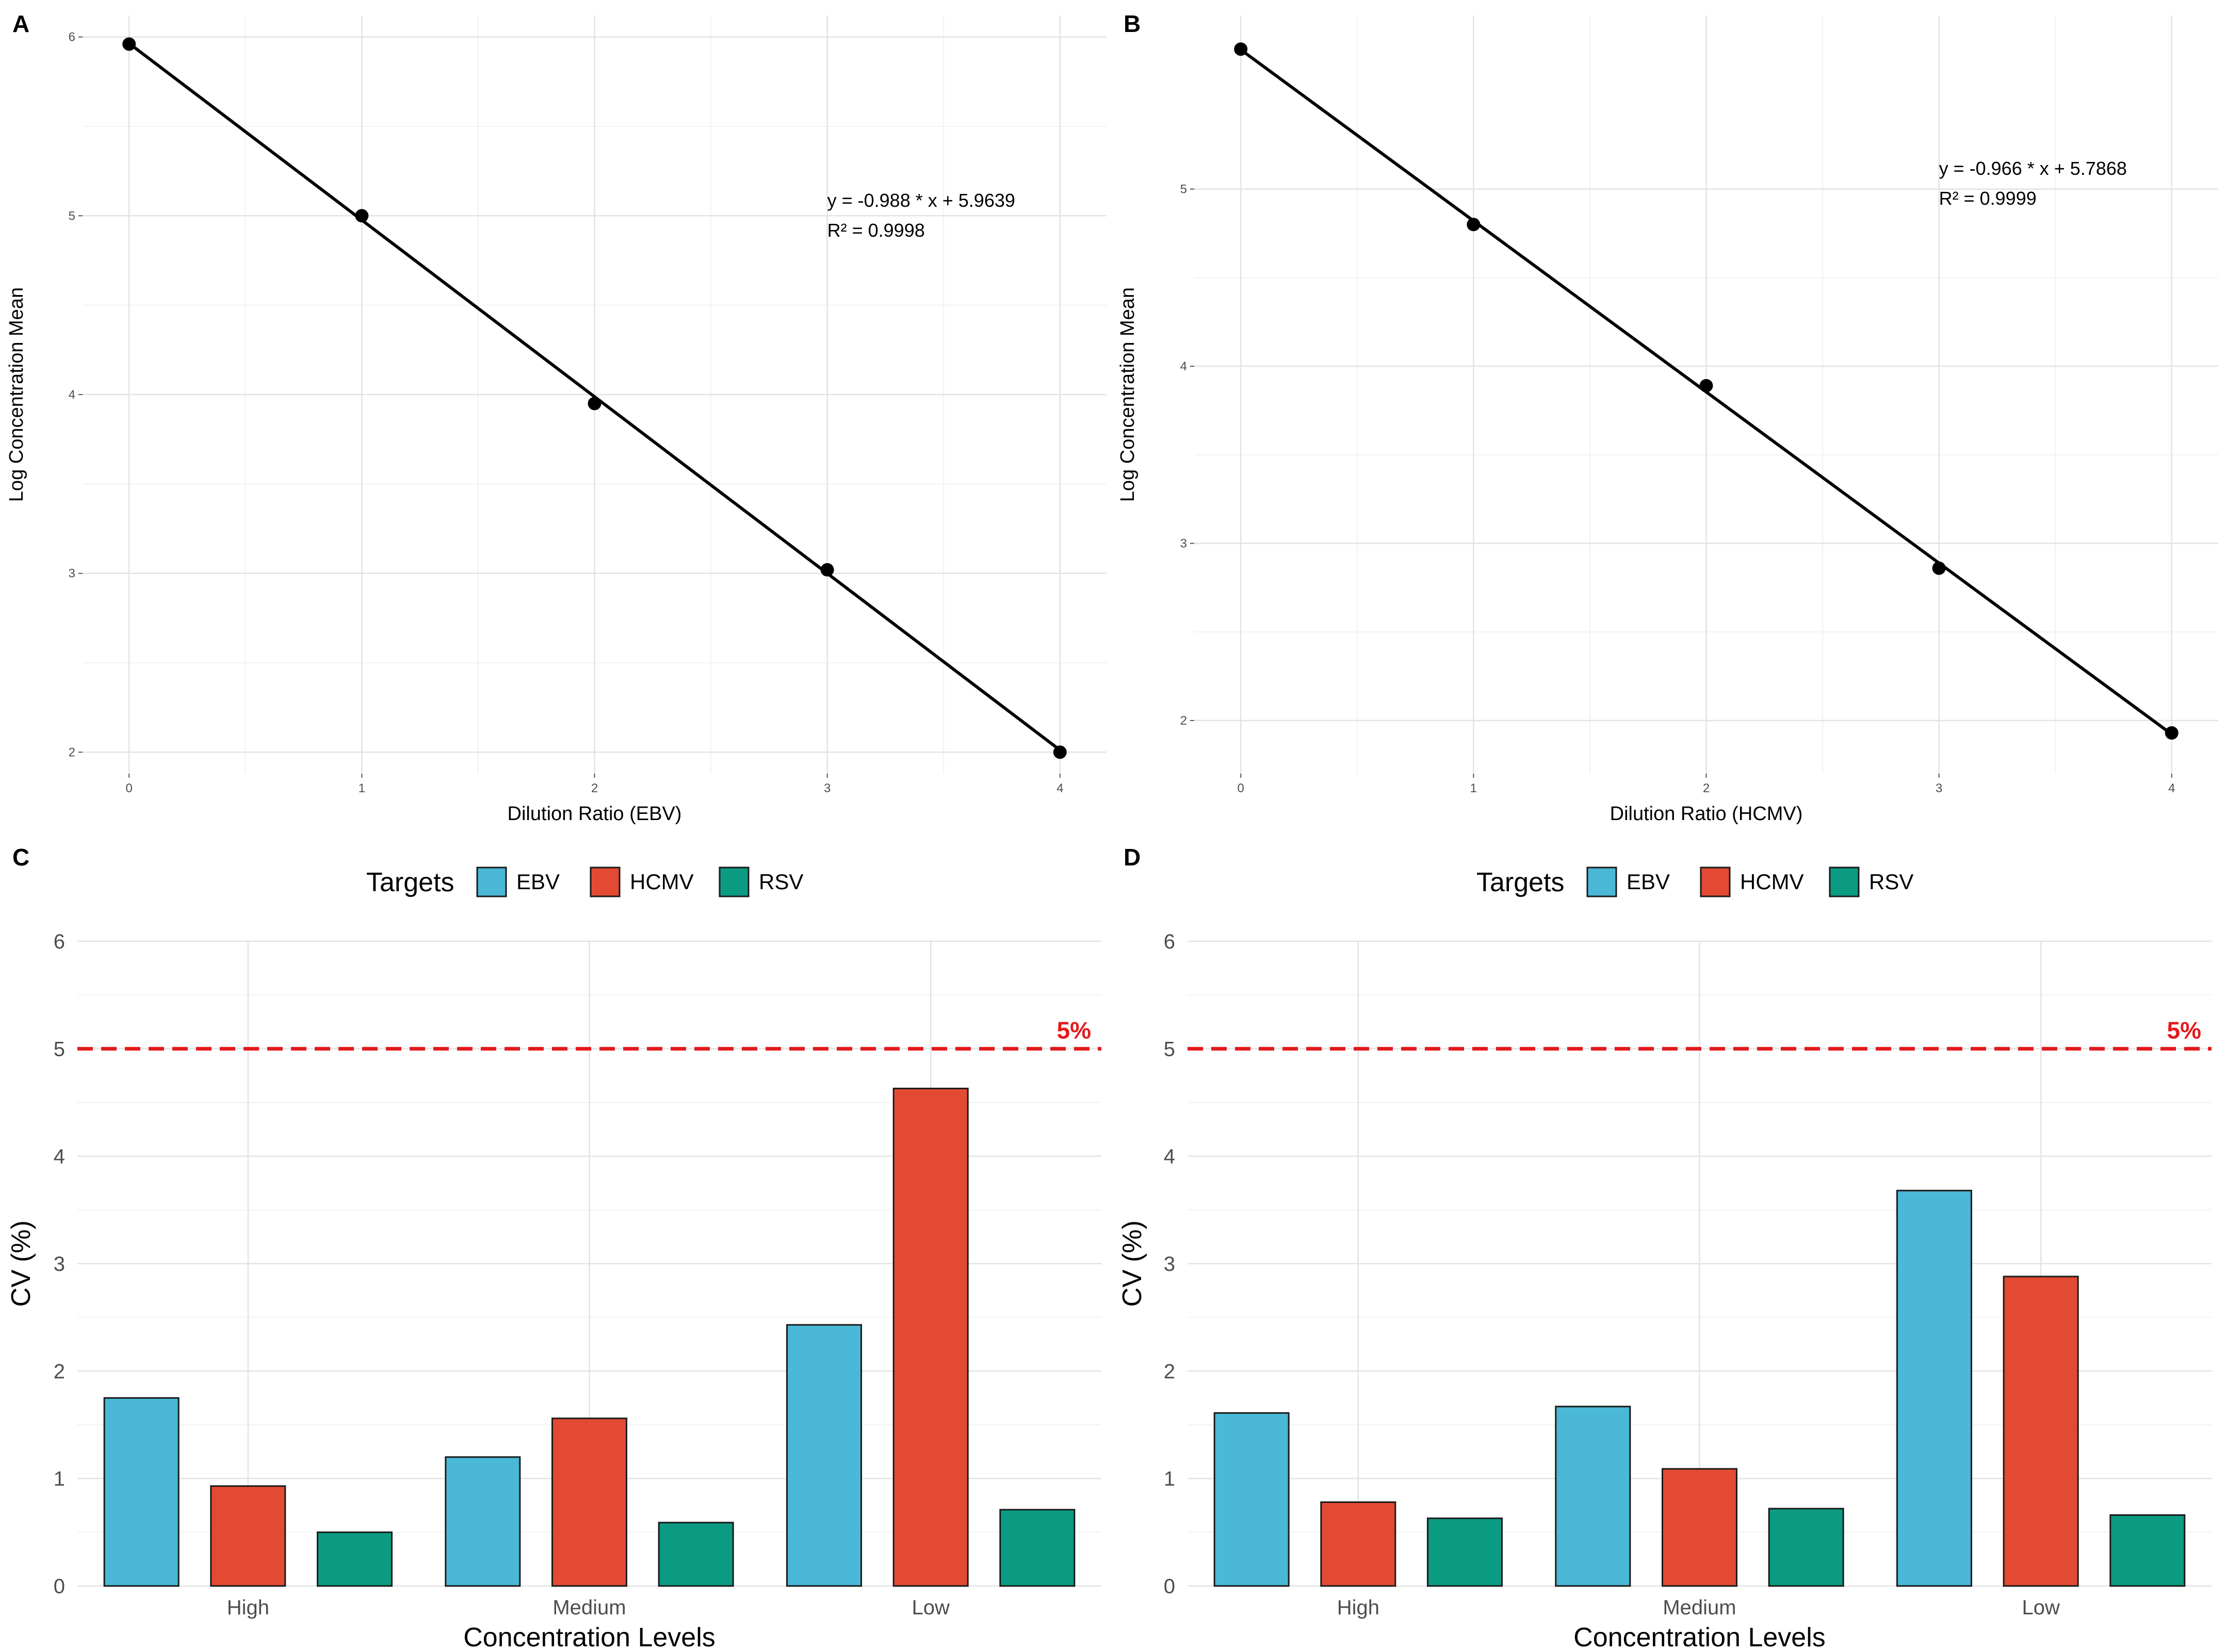 The image size is (2227, 1652). I want to click on x-tick-label: 3, so click(827, 788).